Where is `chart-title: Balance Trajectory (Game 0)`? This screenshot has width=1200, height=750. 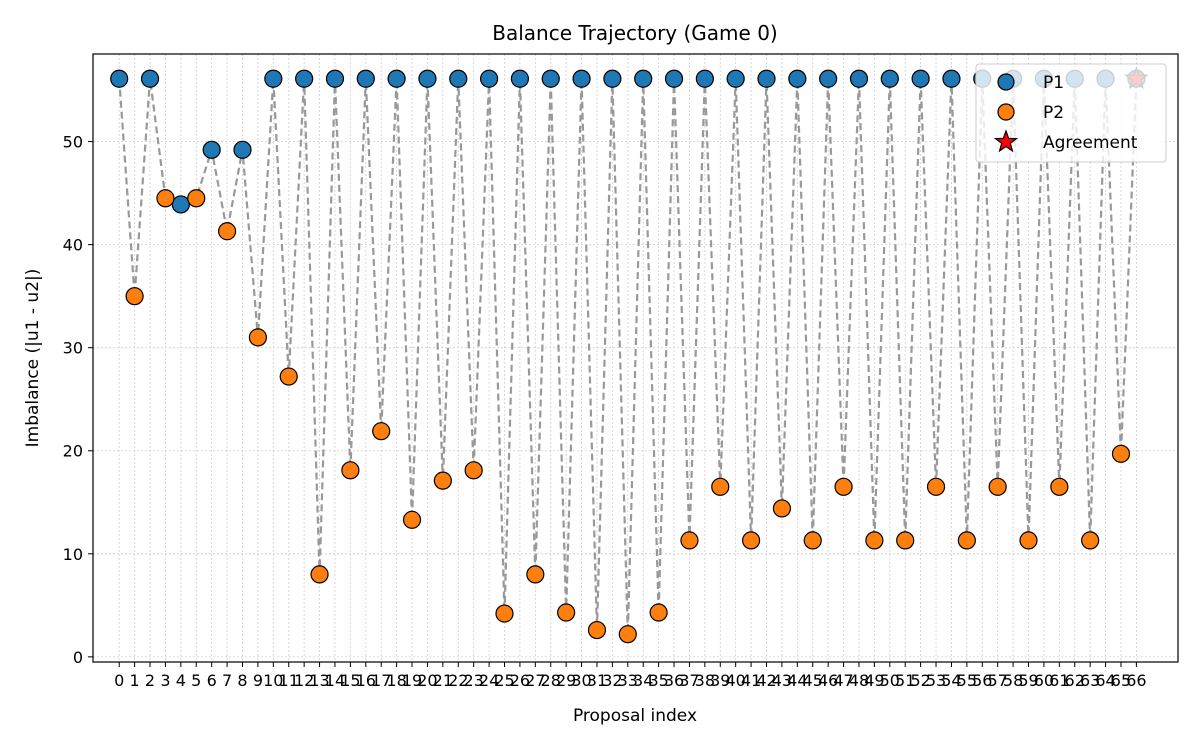 chart-title: Balance Trajectory (Game 0) is located at coordinates (634, 33).